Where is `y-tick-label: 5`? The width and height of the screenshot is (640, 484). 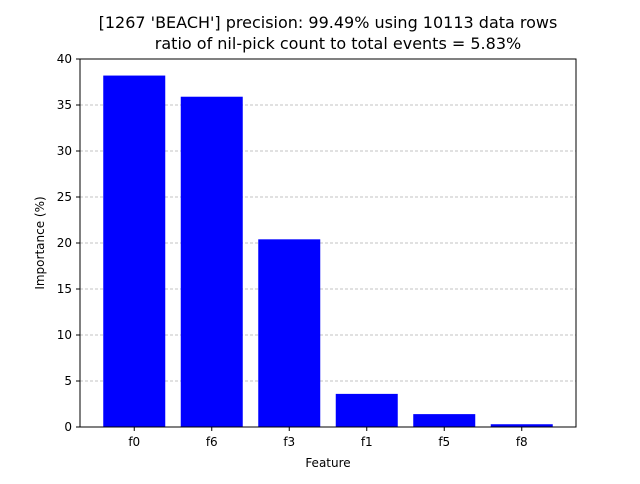
y-tick-label: 5 is located at coordinates (68, 381).